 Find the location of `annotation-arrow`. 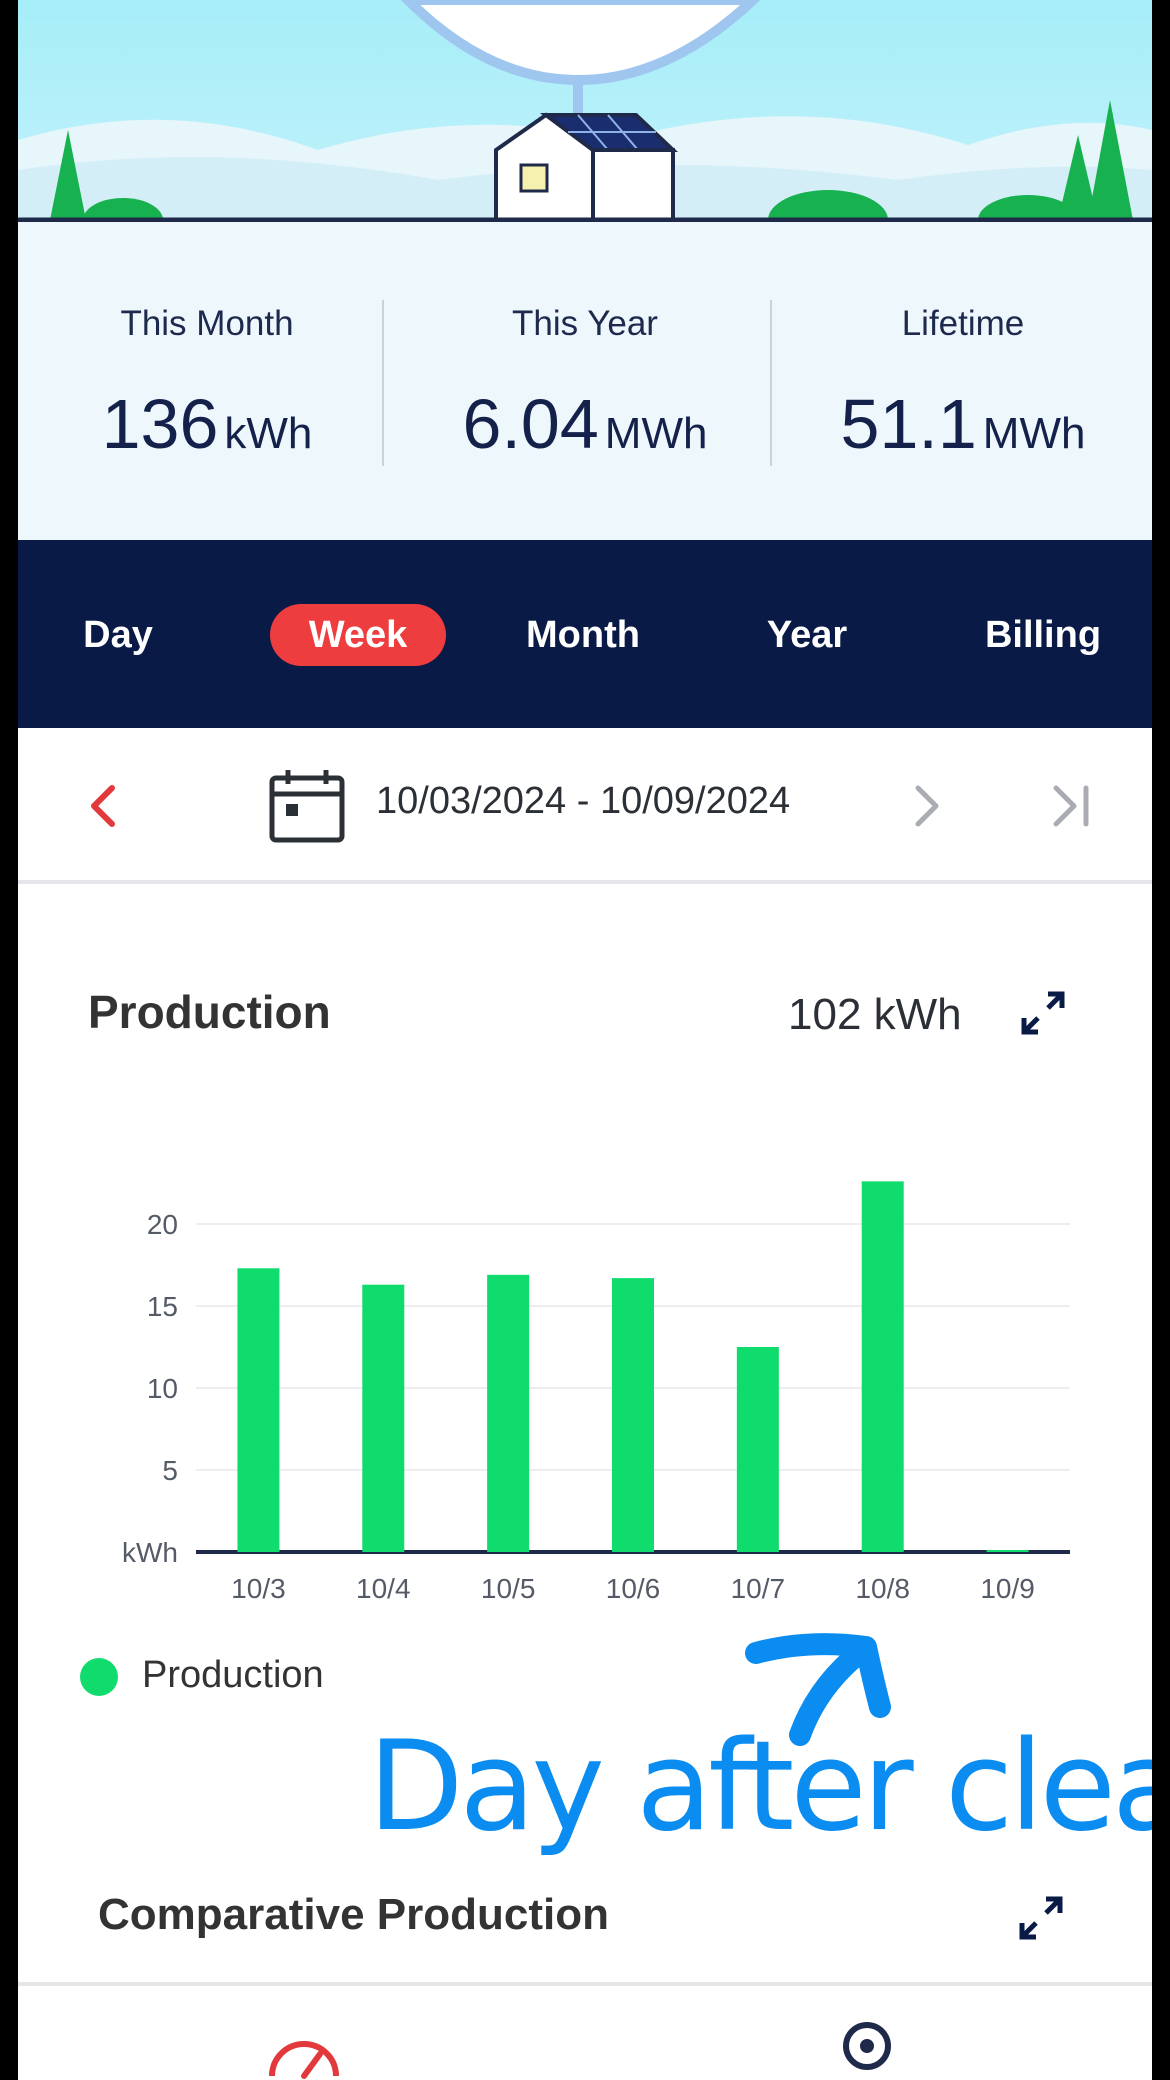

annotation-arrow is located at coordinates (818, 1689).